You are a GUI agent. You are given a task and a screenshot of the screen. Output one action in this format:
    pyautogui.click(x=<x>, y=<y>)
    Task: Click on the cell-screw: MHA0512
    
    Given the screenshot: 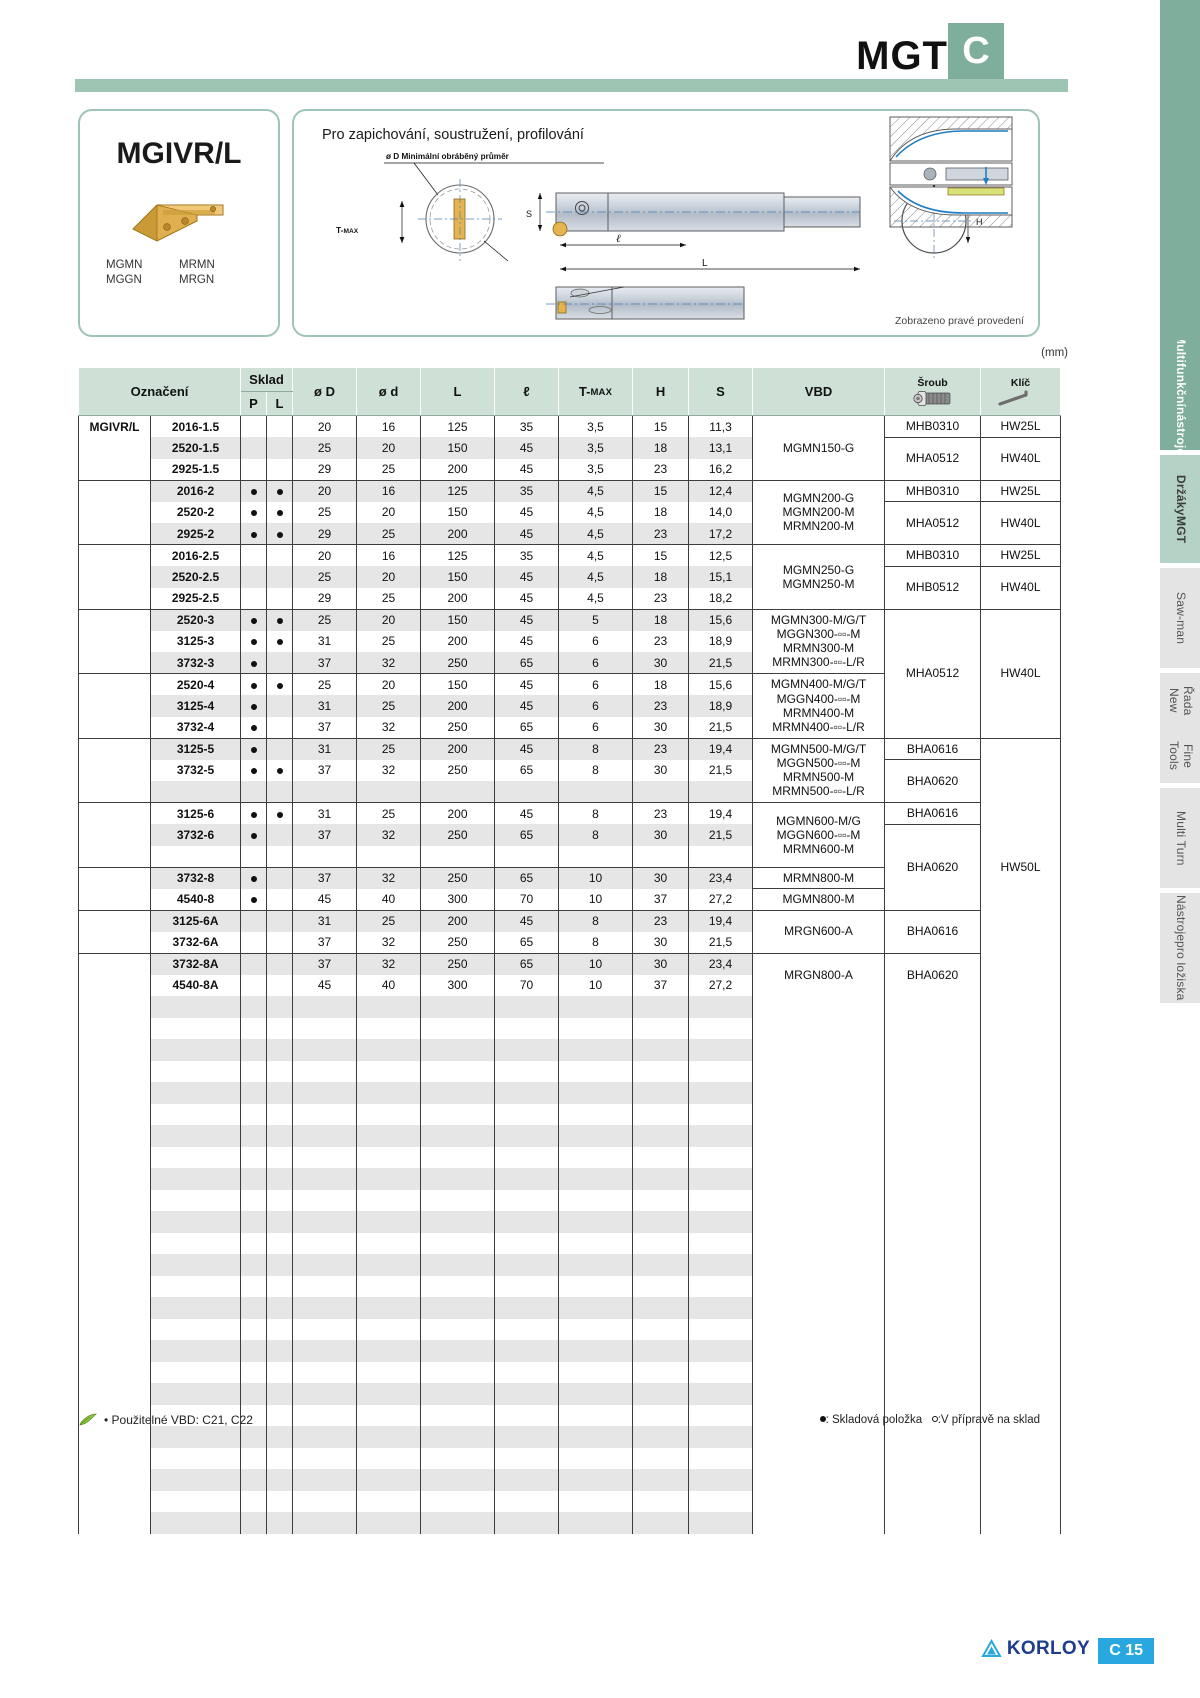 What is the action you would take?
    pyautogui.click(x=933, y=523)
    